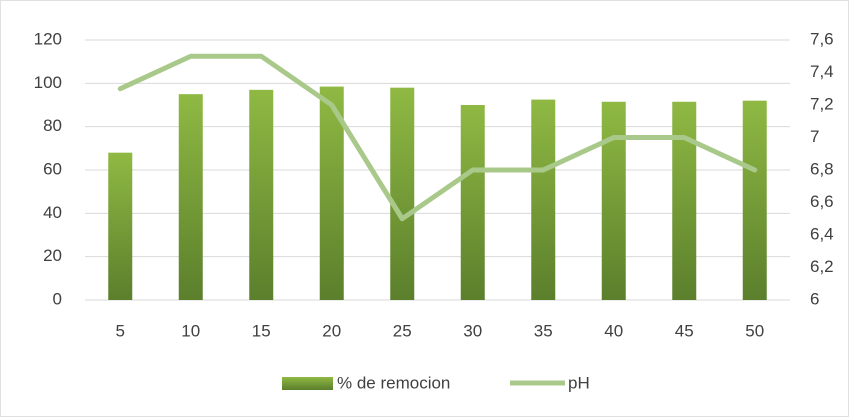  I want to click on x-tick-label: 45, so click(684, 330).